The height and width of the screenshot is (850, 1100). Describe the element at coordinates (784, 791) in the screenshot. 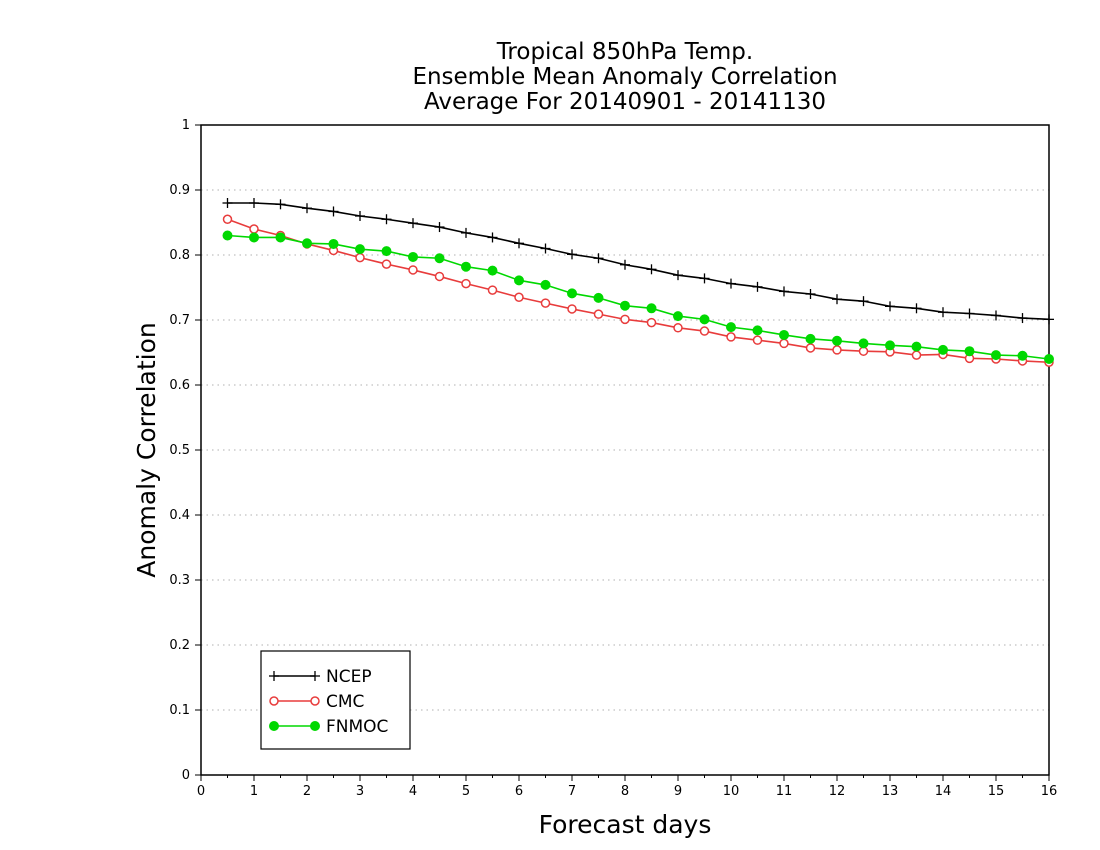

I see `x-tick-label: 11` at that location.